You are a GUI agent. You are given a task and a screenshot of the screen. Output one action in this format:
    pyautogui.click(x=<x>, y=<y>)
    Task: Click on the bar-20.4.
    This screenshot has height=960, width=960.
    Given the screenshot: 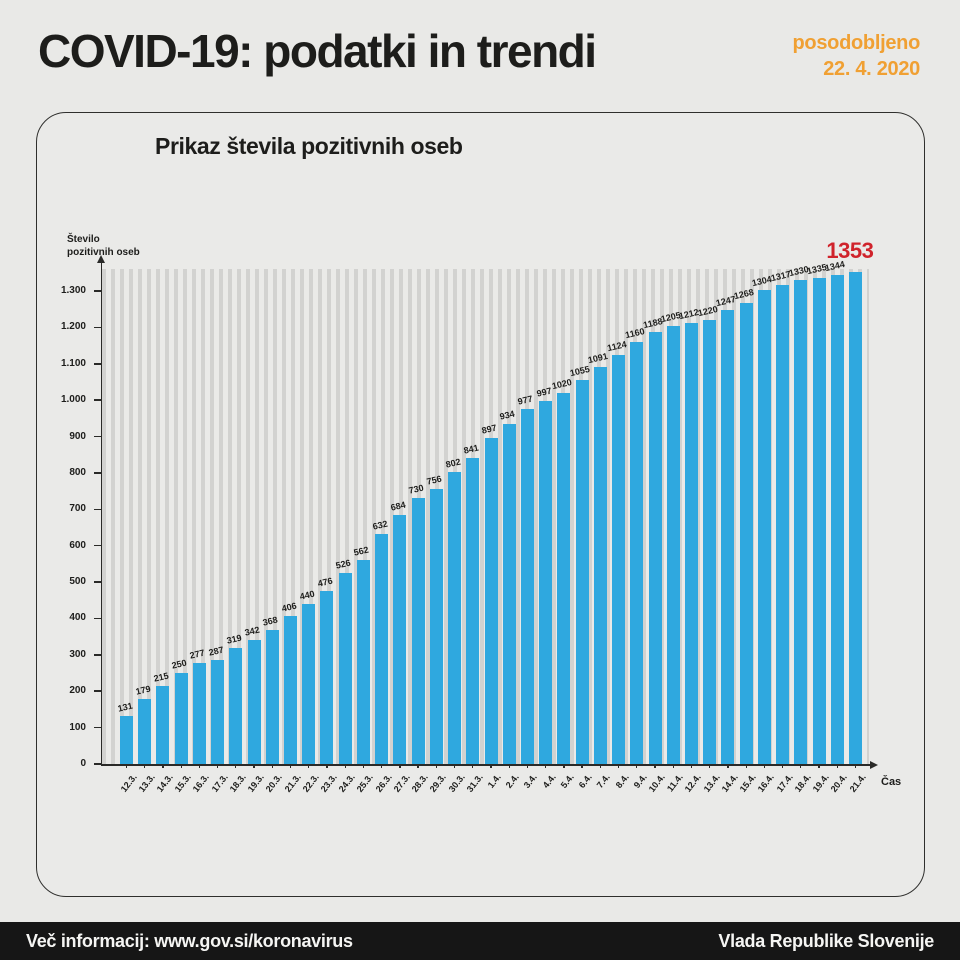 What is the action you would take?
    pyautogui.click(x=837, y=519)
    